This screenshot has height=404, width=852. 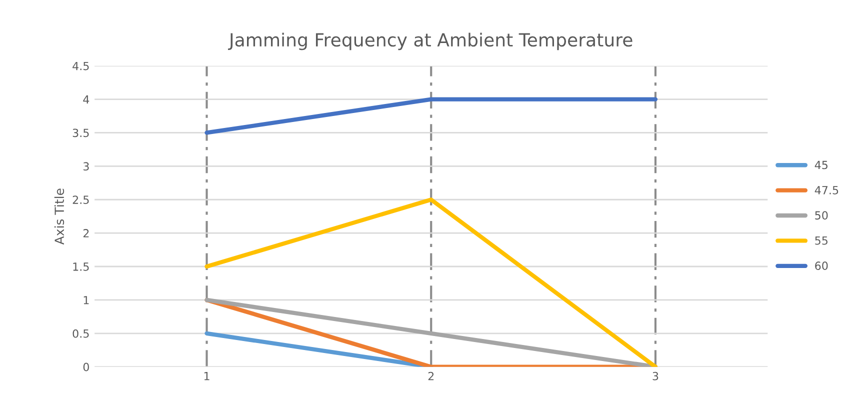 I want to click on y-tick-label: 2, so click(x=86, y=233).